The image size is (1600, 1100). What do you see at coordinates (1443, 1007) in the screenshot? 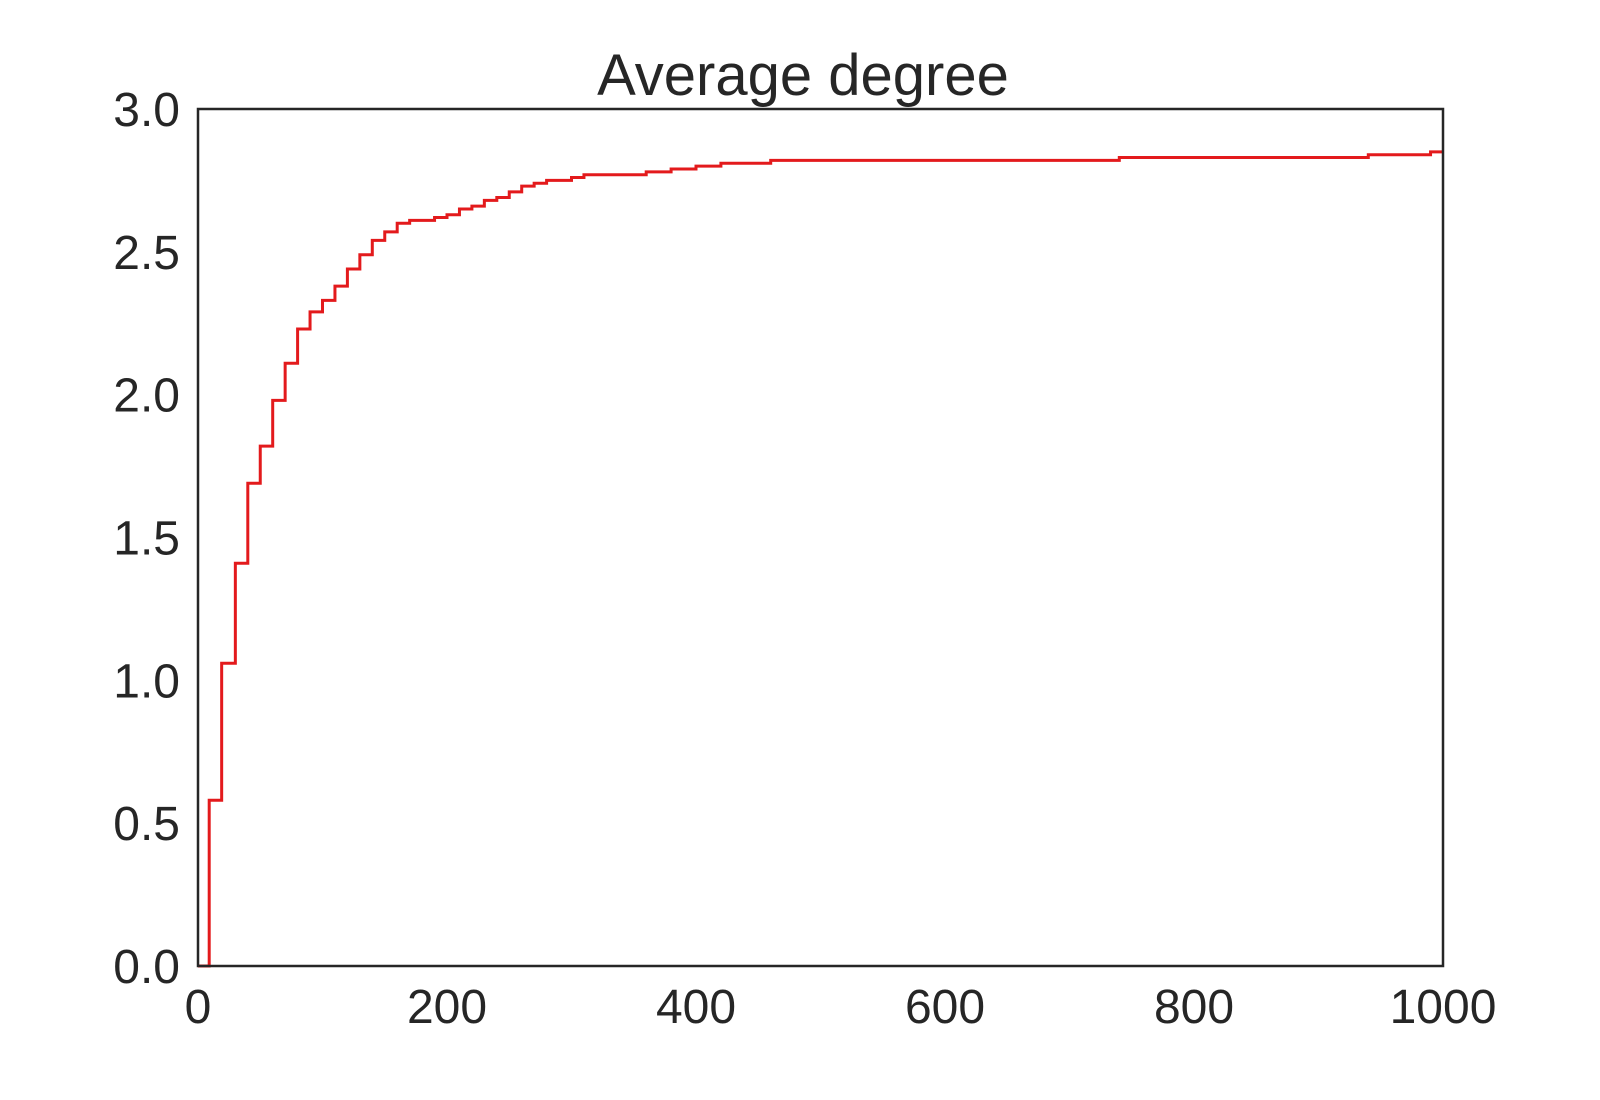
I see `x-tick-label: 1000` at bounding box center [1443, 1007].